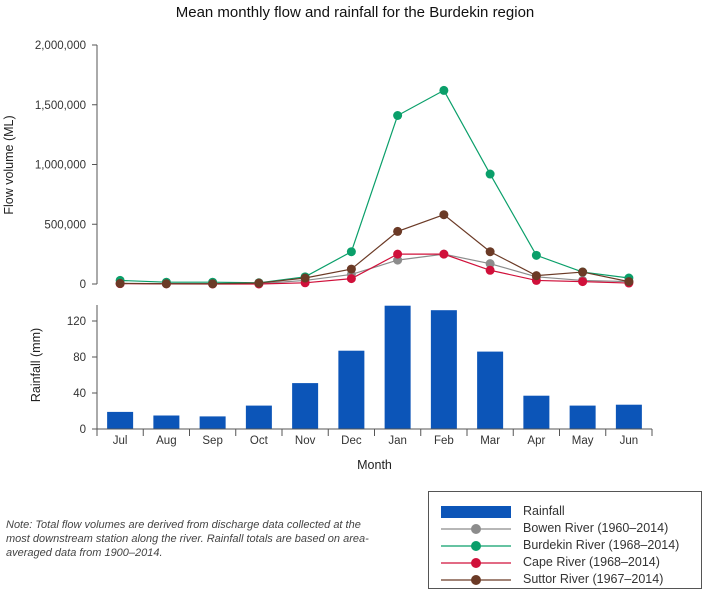 This screenshot has height=595, width=710. I want to click on legend-item-cape: Cape River (1968–2014), so click(565, 563).